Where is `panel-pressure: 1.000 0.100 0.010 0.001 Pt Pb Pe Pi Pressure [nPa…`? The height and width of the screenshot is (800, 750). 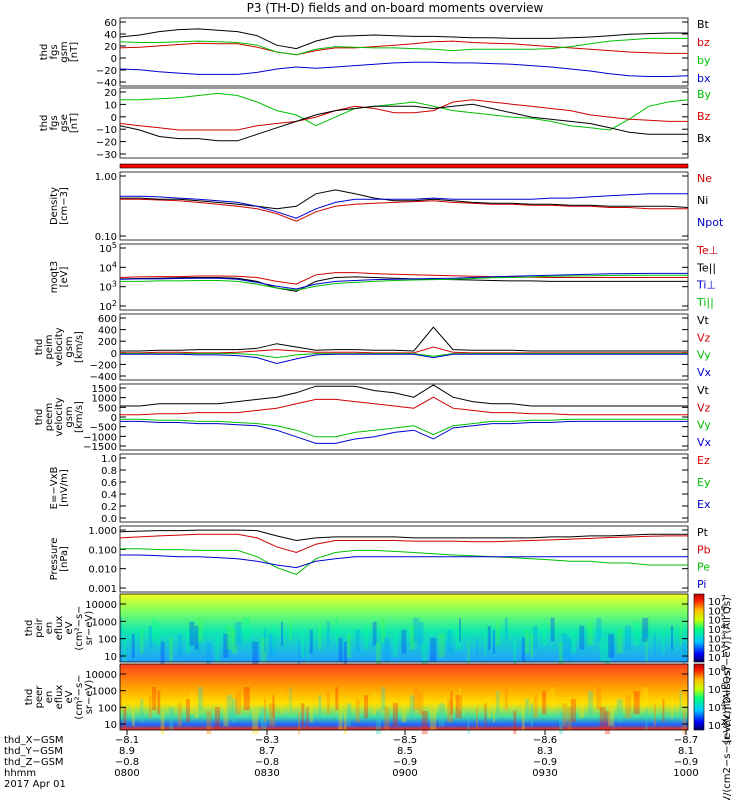
panel-pressure: 1.000 0.100 0.010 0.001 Pt Pb Pe Pi Pressure [nPa… is located at coordinates (380, 560).